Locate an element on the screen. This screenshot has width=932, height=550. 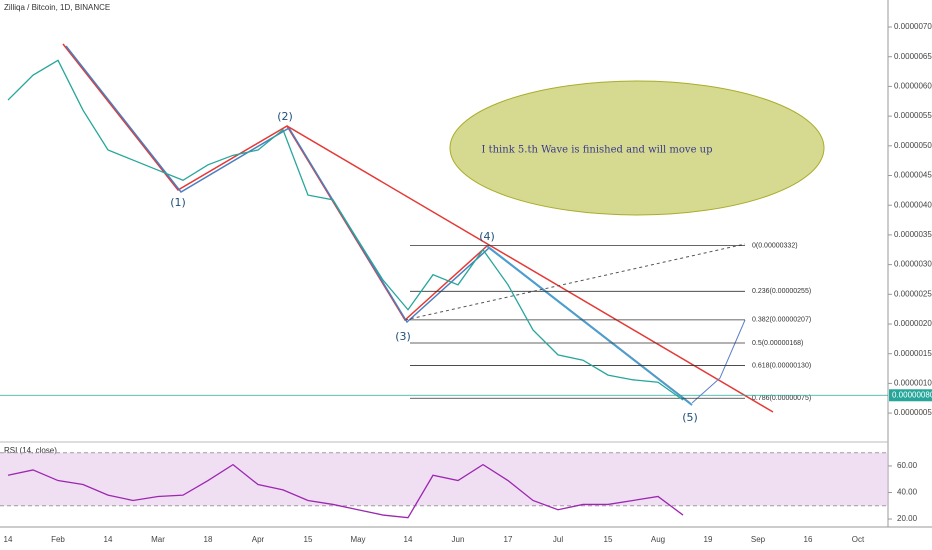
x-tick-label: 17 is located at coordinates (508, 539).